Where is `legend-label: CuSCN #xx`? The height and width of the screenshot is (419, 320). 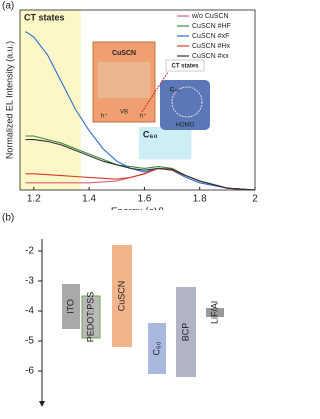
legend-label: CuSCN #xx is located at coordinates (210, 56).